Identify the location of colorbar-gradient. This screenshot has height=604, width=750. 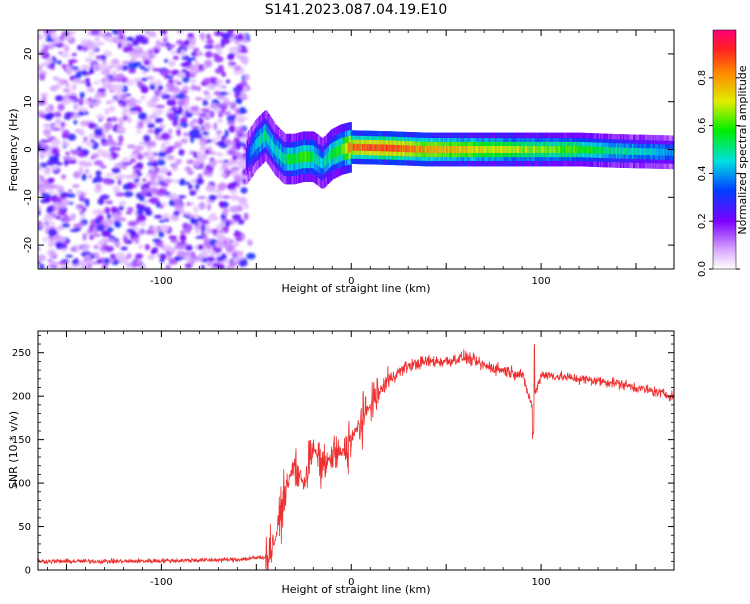
(724, 149).